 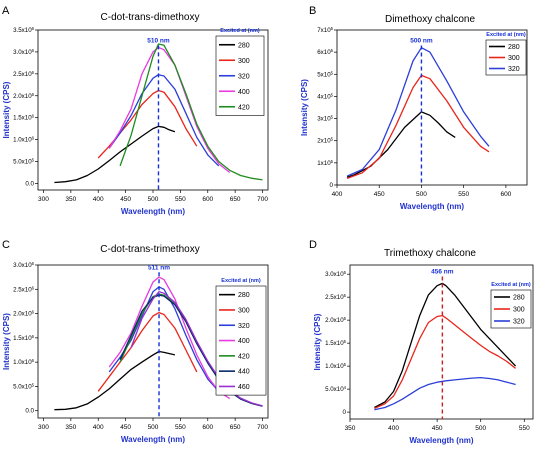 What do you see at coordinates (325, 118) in the screenshot?
I see `y-tick-label: 3x10⁵` at bounding box center [325, 118].